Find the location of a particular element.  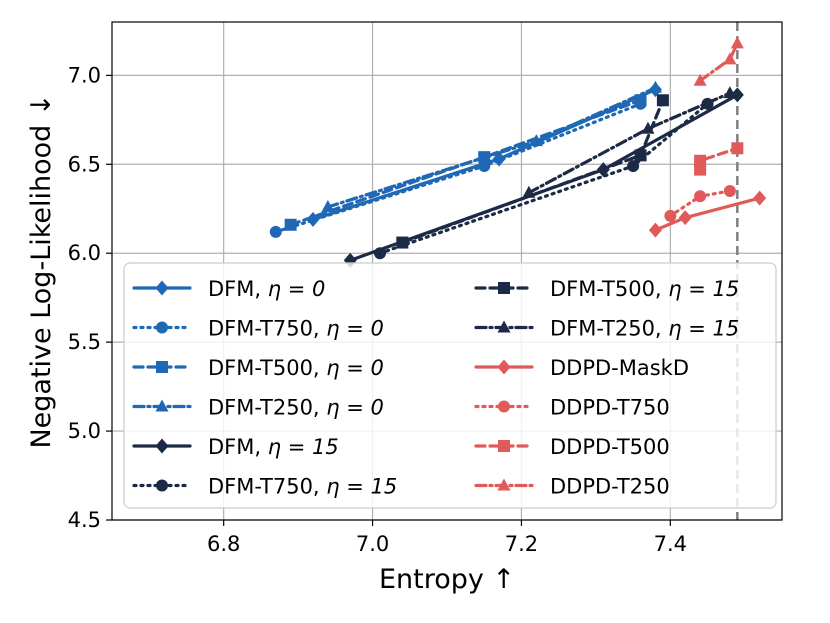

y-tick-label: 5.5 is located at coordinates (84, 342).